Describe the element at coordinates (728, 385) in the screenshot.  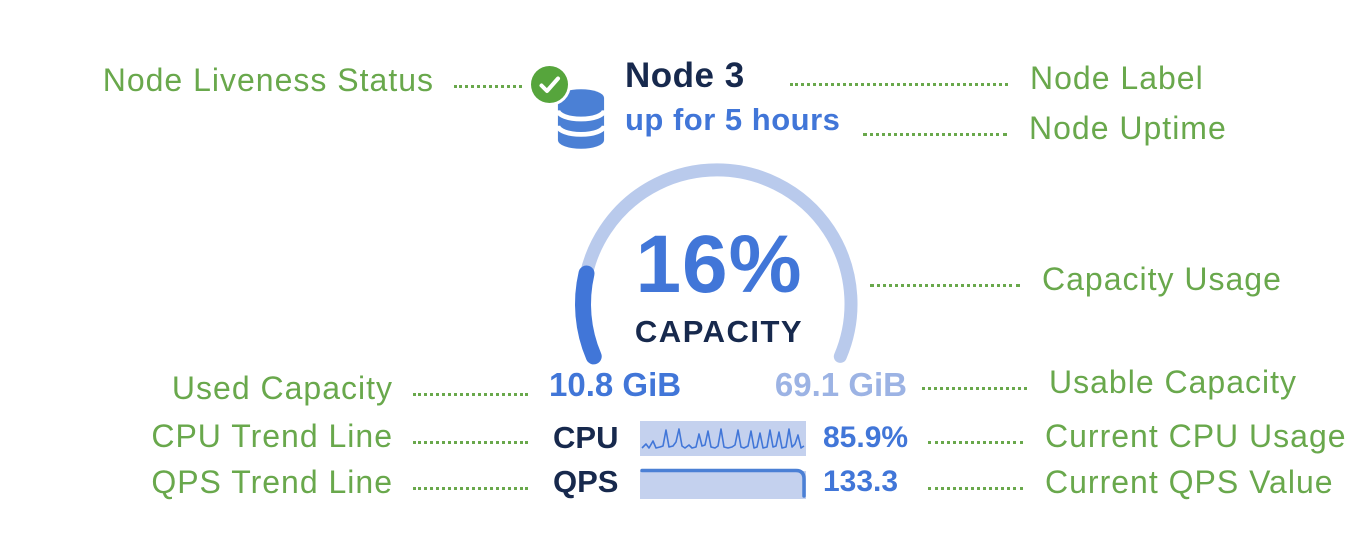
I see `capacity-values: 10.8 GiB 69.1 GiB` at that location.